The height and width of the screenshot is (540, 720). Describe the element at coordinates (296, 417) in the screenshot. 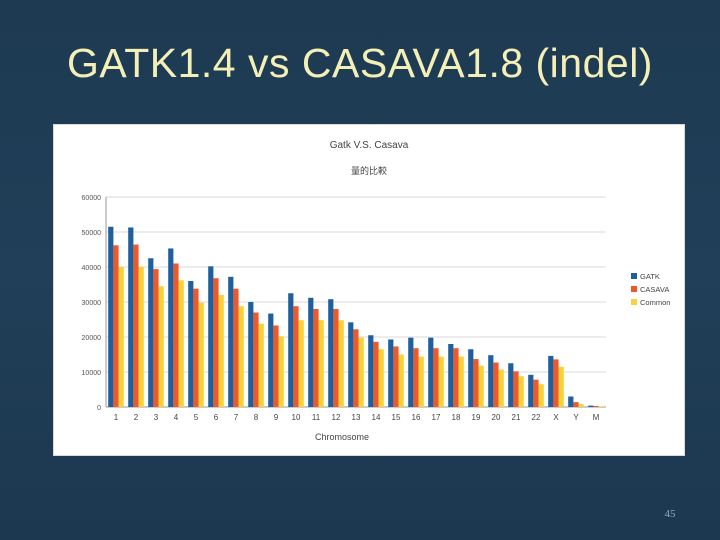

I see `x-tick-label: 10` at that location.